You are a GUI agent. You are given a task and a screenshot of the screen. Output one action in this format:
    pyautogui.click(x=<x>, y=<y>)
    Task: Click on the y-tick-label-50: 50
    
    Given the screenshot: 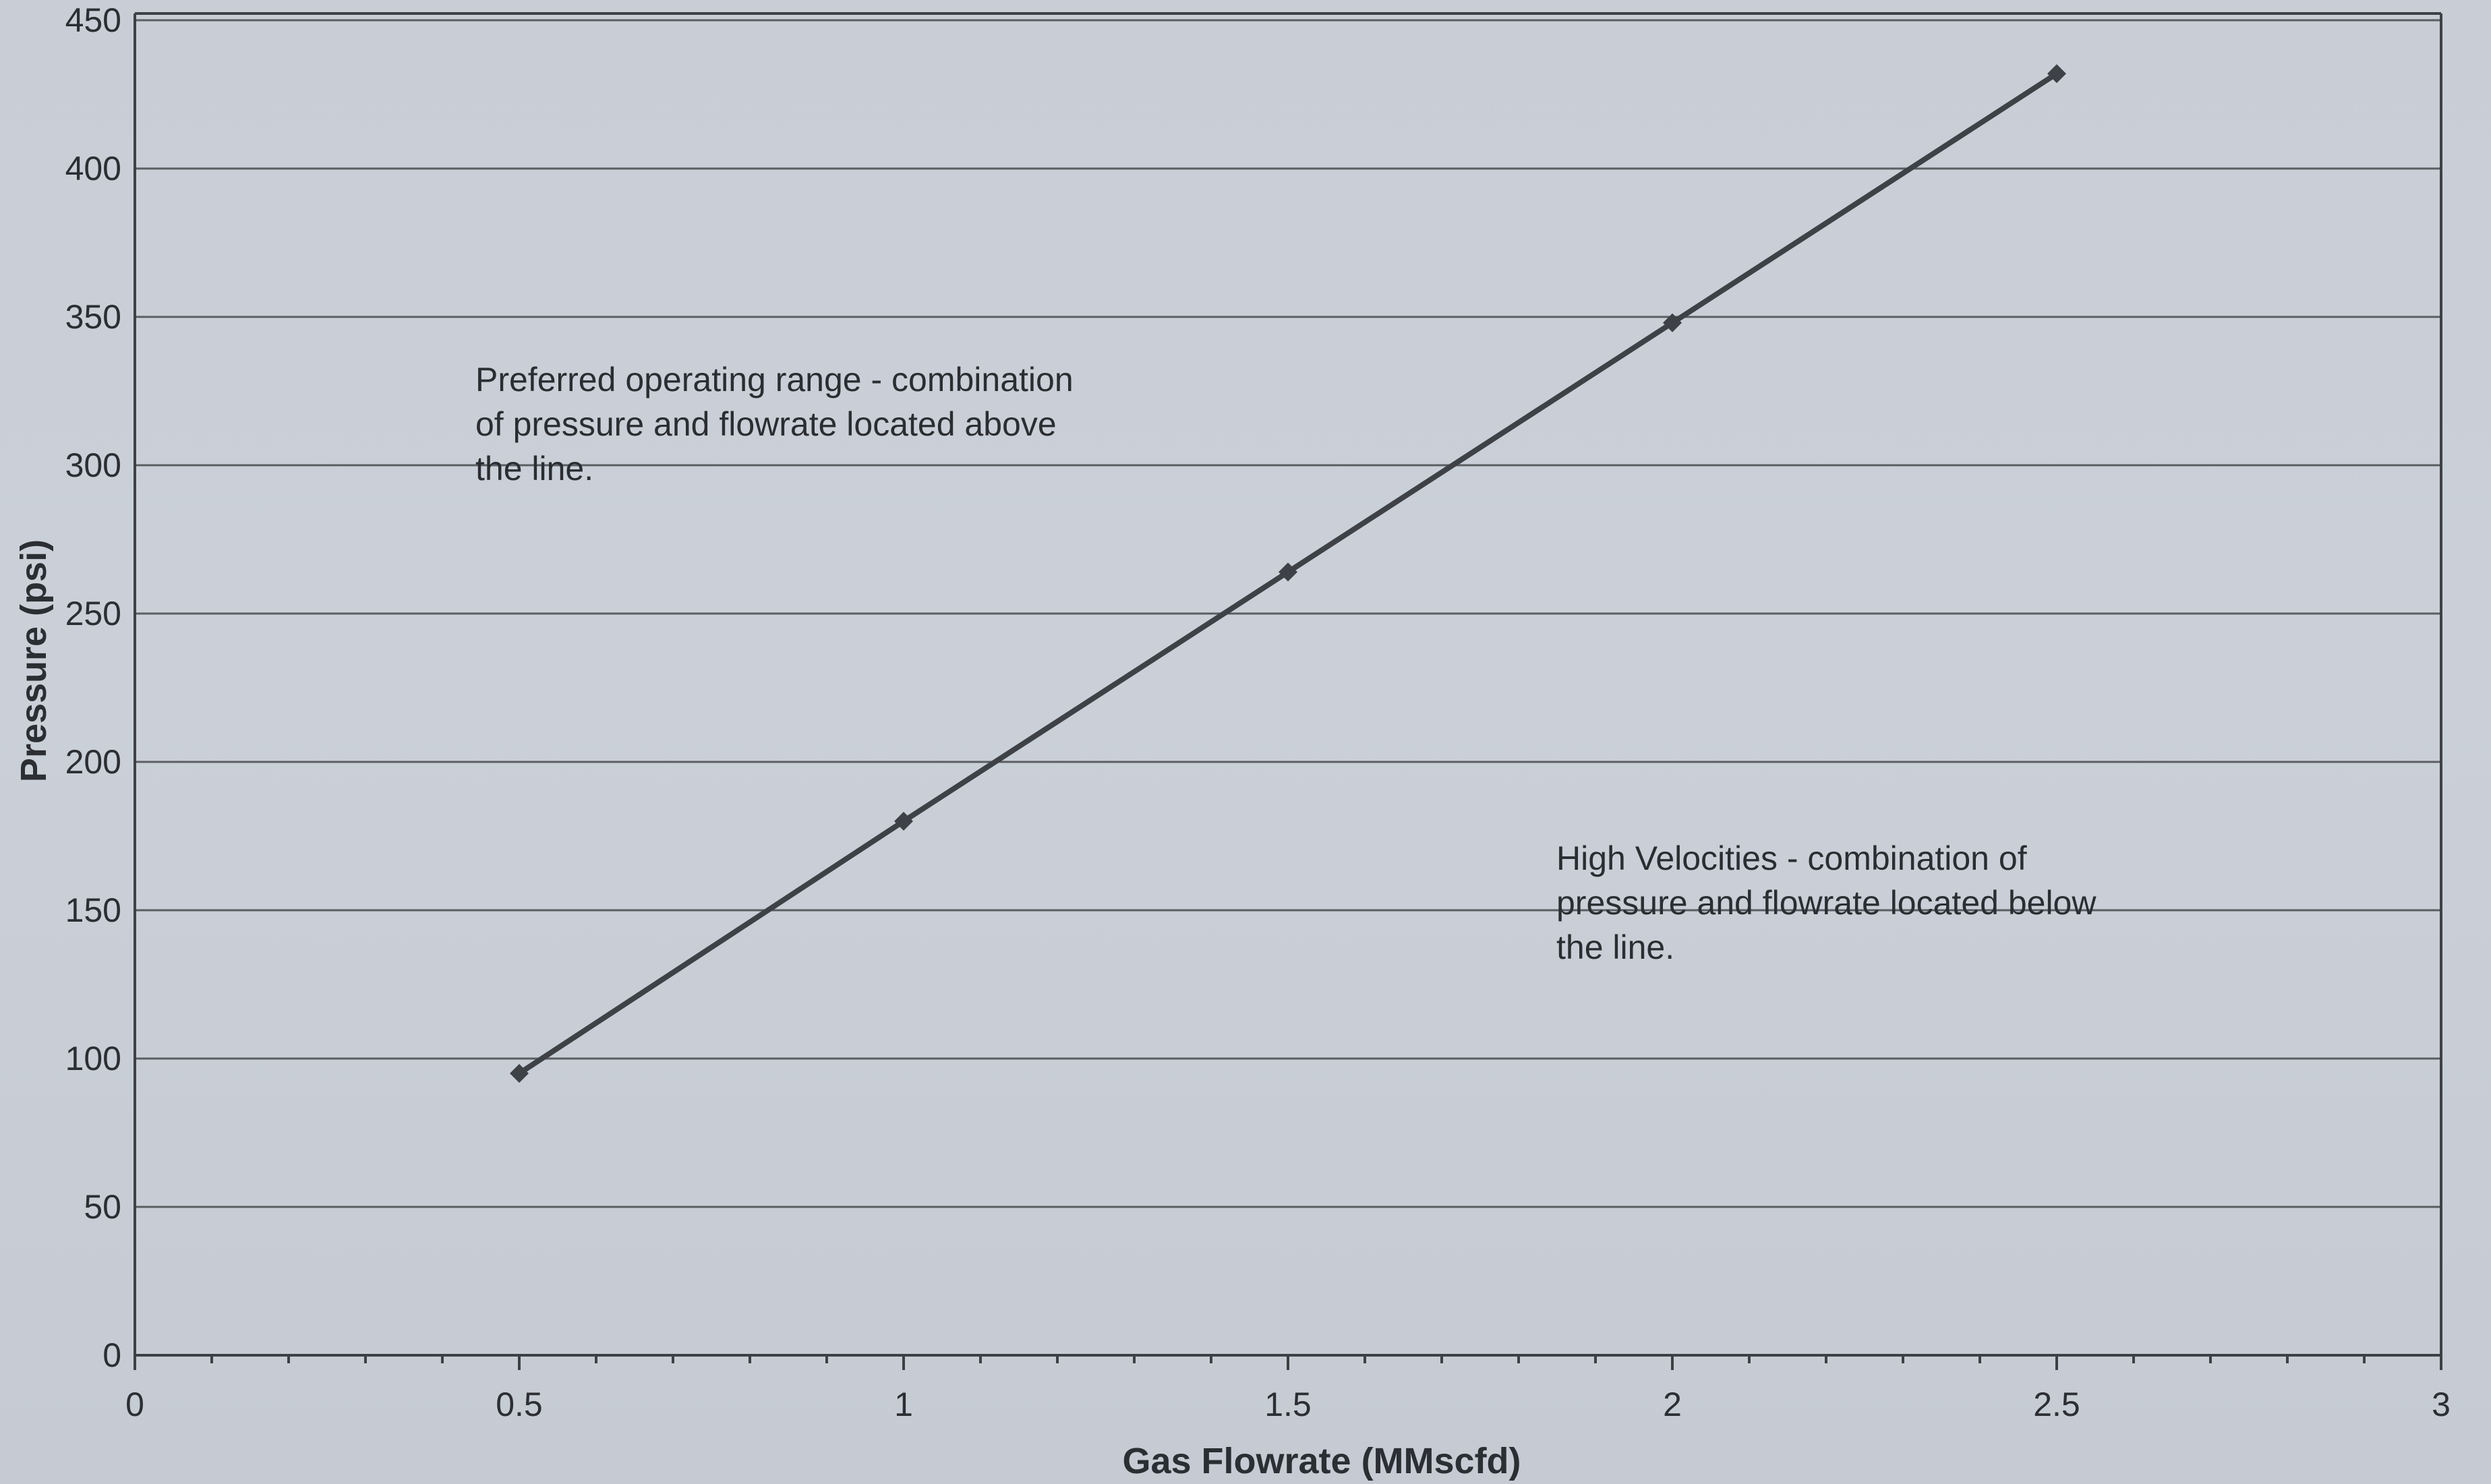 What is the action you would take?
    pyautogui.click(x=103, y=1207)
    